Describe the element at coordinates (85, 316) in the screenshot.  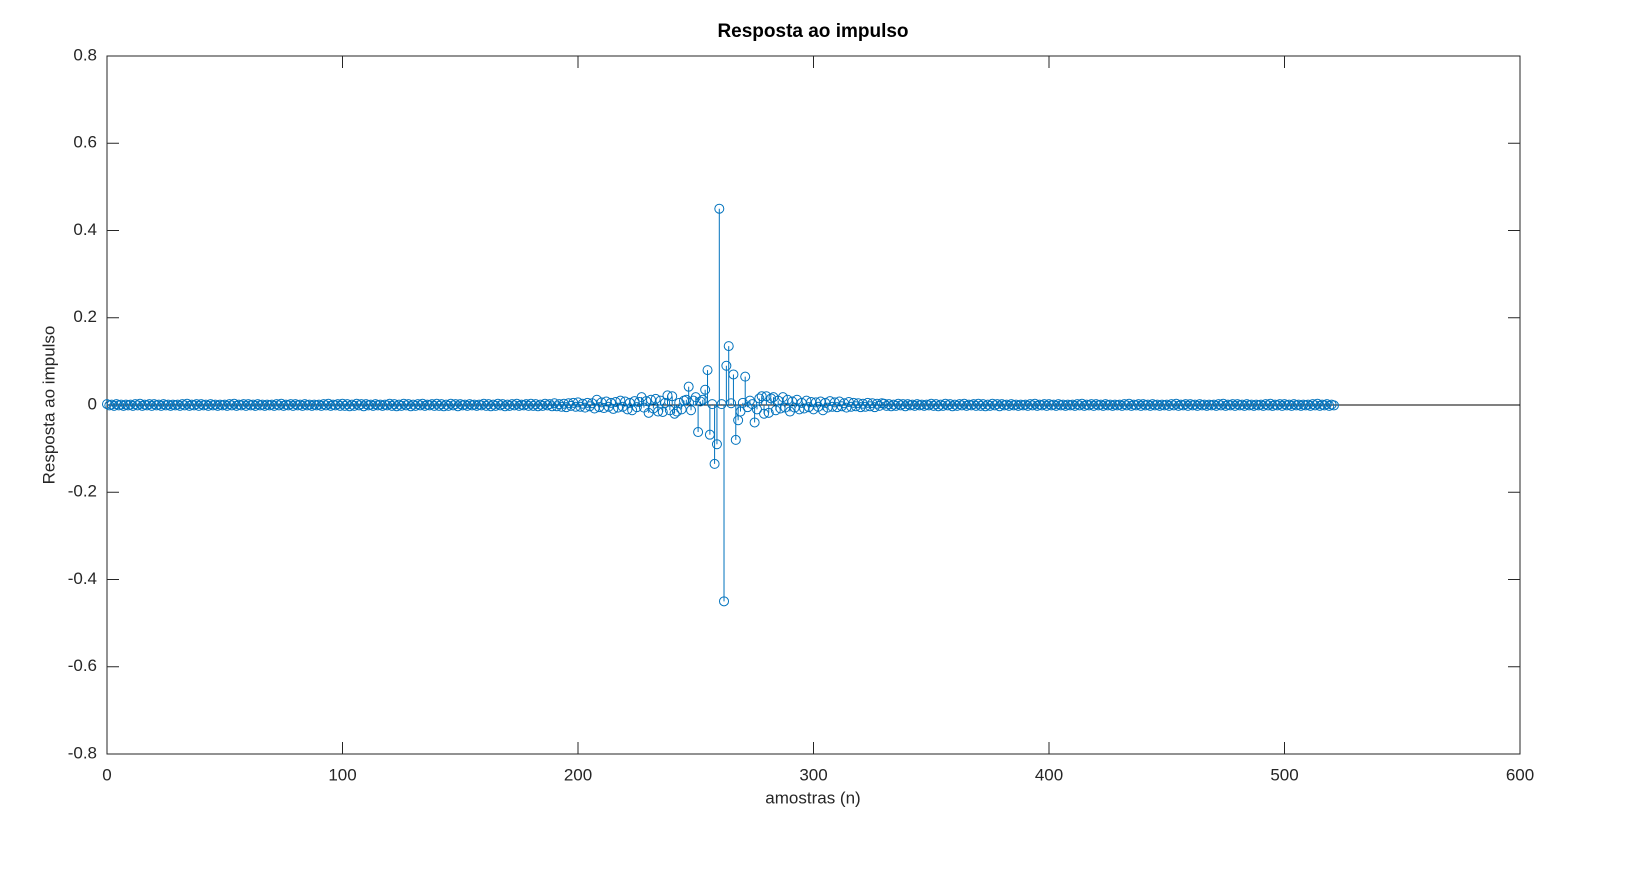
I see `y-tick-label: 0.2` at that location.